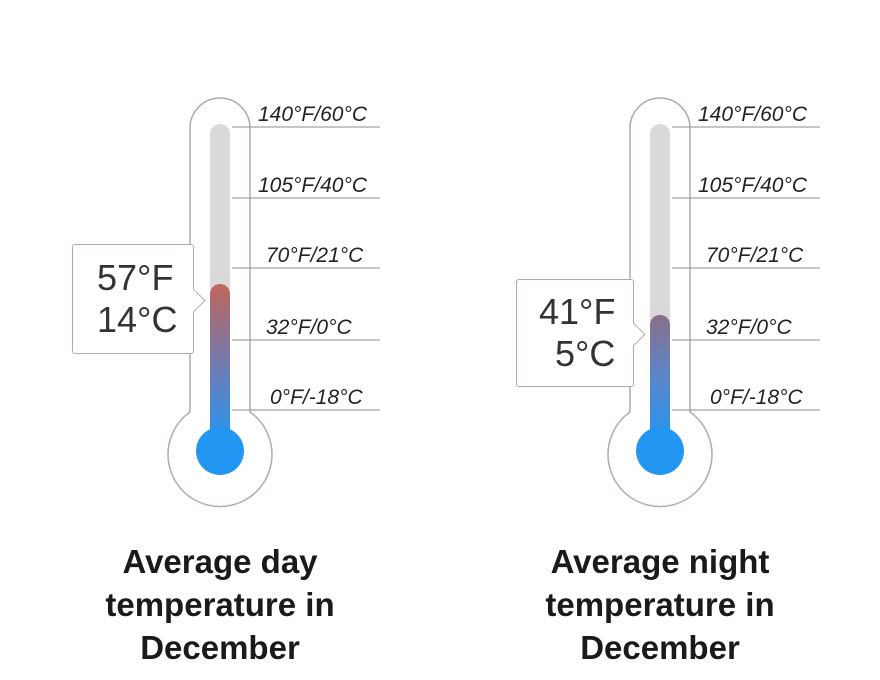 This screenshot has width=880, height=680. What do you see at coordinates (220, 604) in the screenshot?
I see `day-caption: Average day temperature in December` at bounding box center [220, 604].